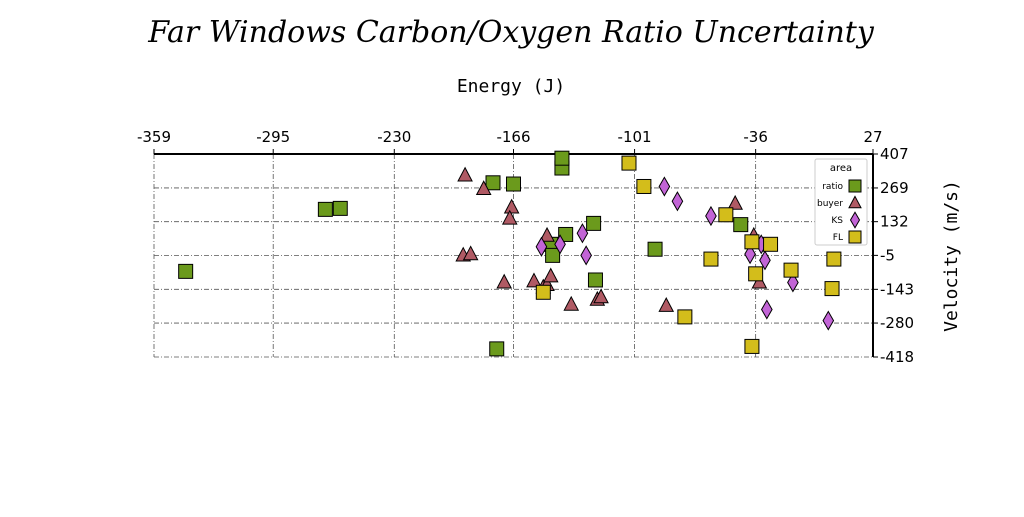 This screenshot has width=1024, height=517. Describe the element at coordinates (635, 137) in the screenshot. I see `x-tick-label: -101` at that location.